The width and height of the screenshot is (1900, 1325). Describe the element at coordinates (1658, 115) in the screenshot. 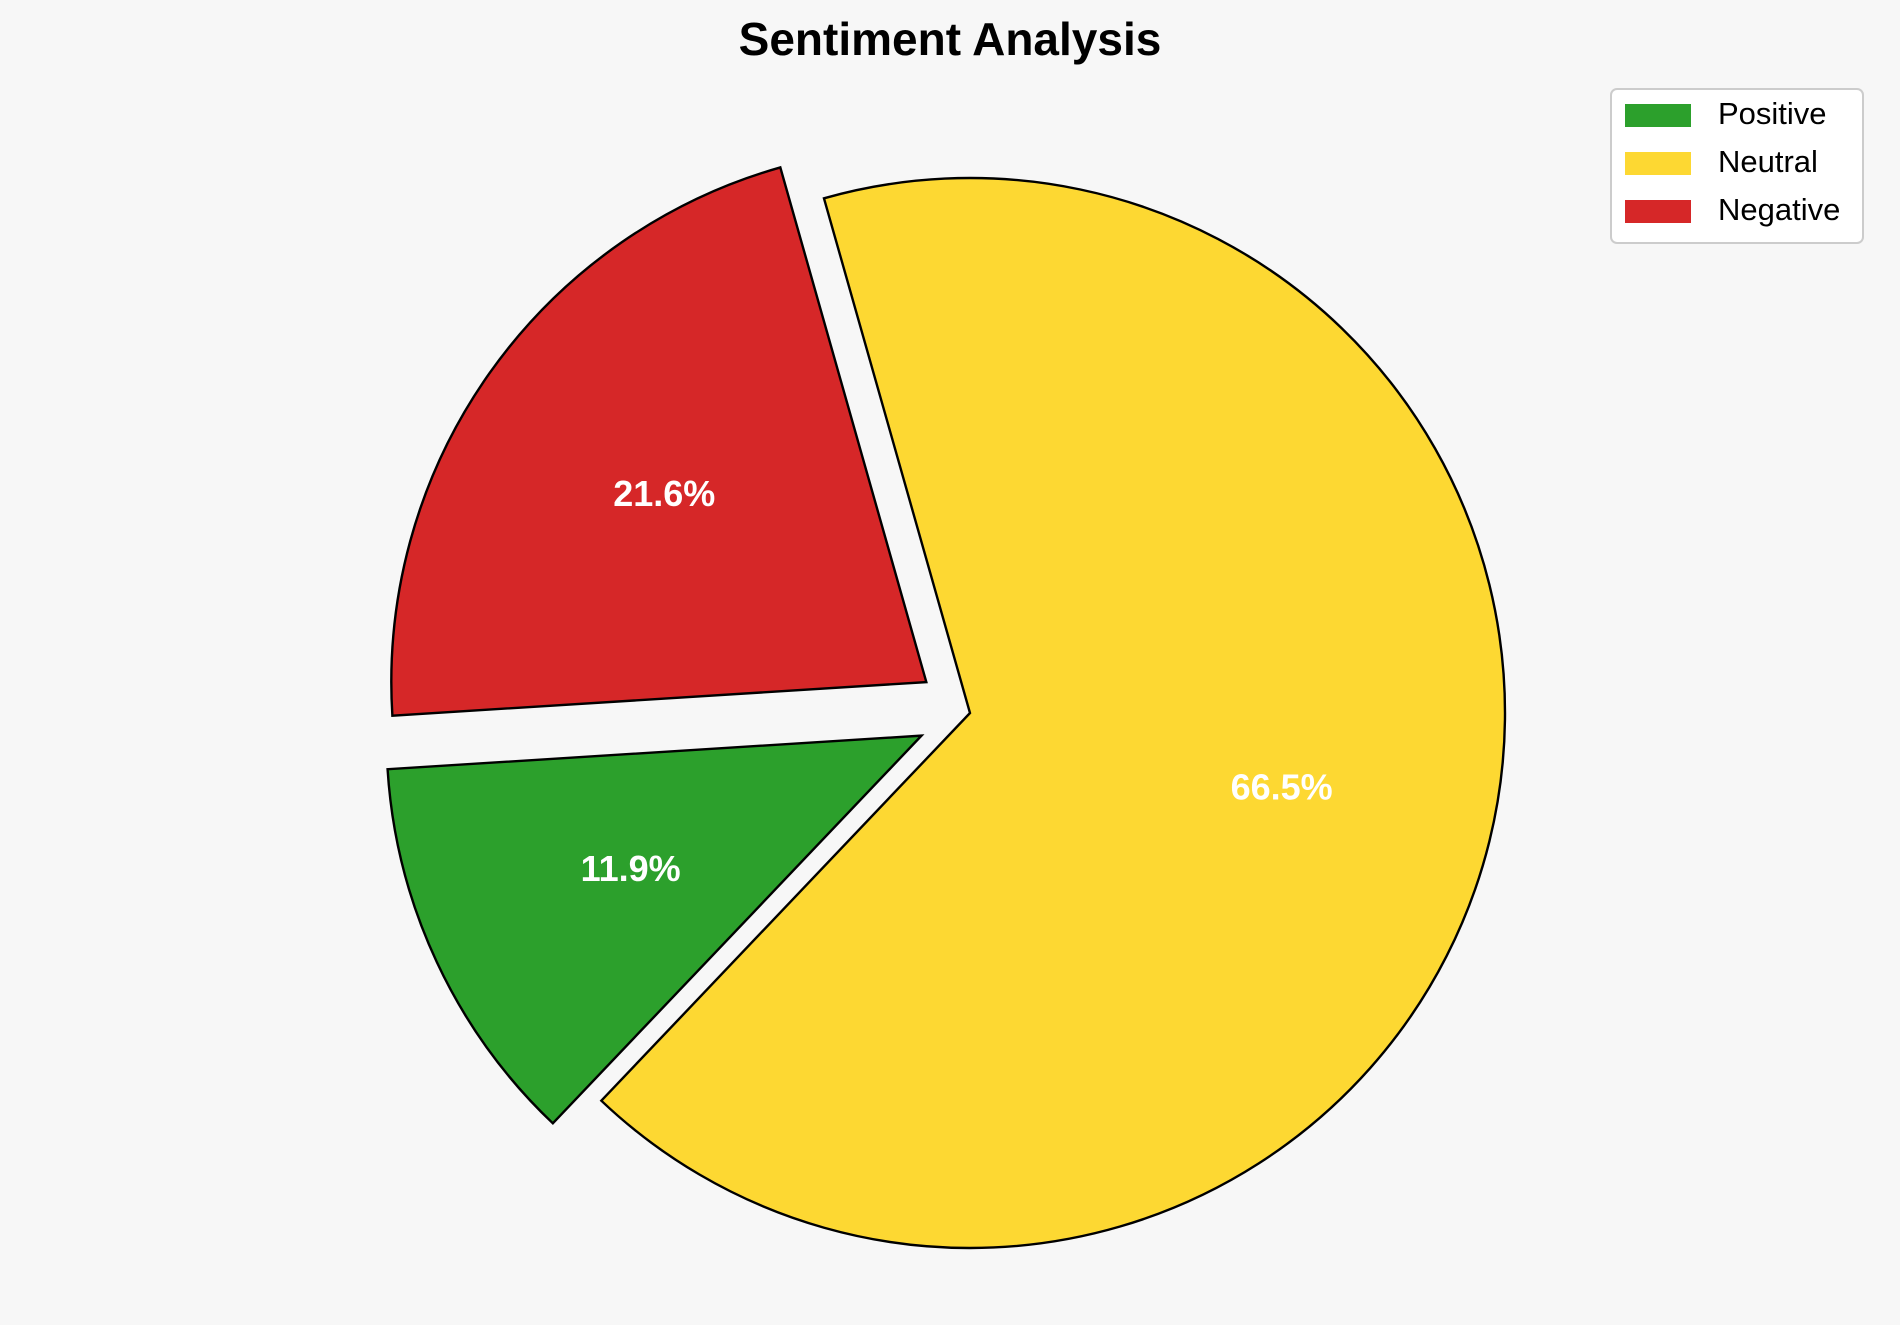

I see `legend-swatch-positive` at that location.